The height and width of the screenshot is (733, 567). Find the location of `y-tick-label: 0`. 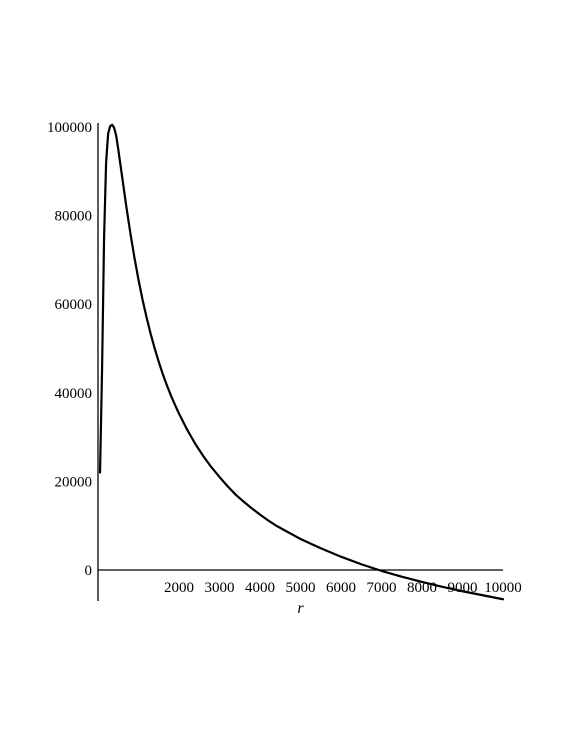

y-tick-label: 0 is located at coordinates (89, 571).